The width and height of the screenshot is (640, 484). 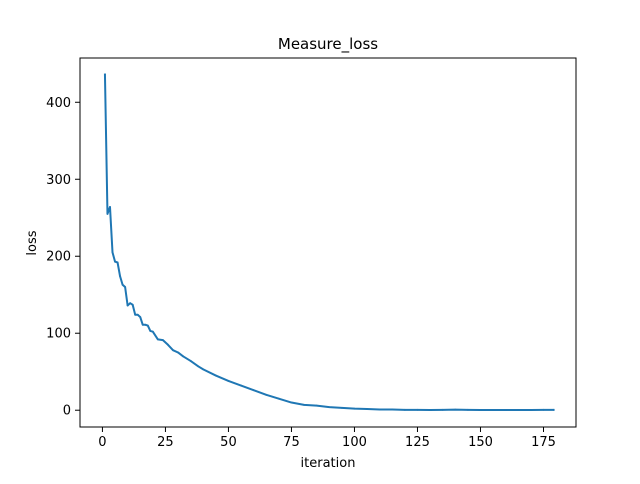 What do you see at coordinates (165, 442) in the screenshot?
I see `x-tick-label: 25` at bounding box center [165, 442].